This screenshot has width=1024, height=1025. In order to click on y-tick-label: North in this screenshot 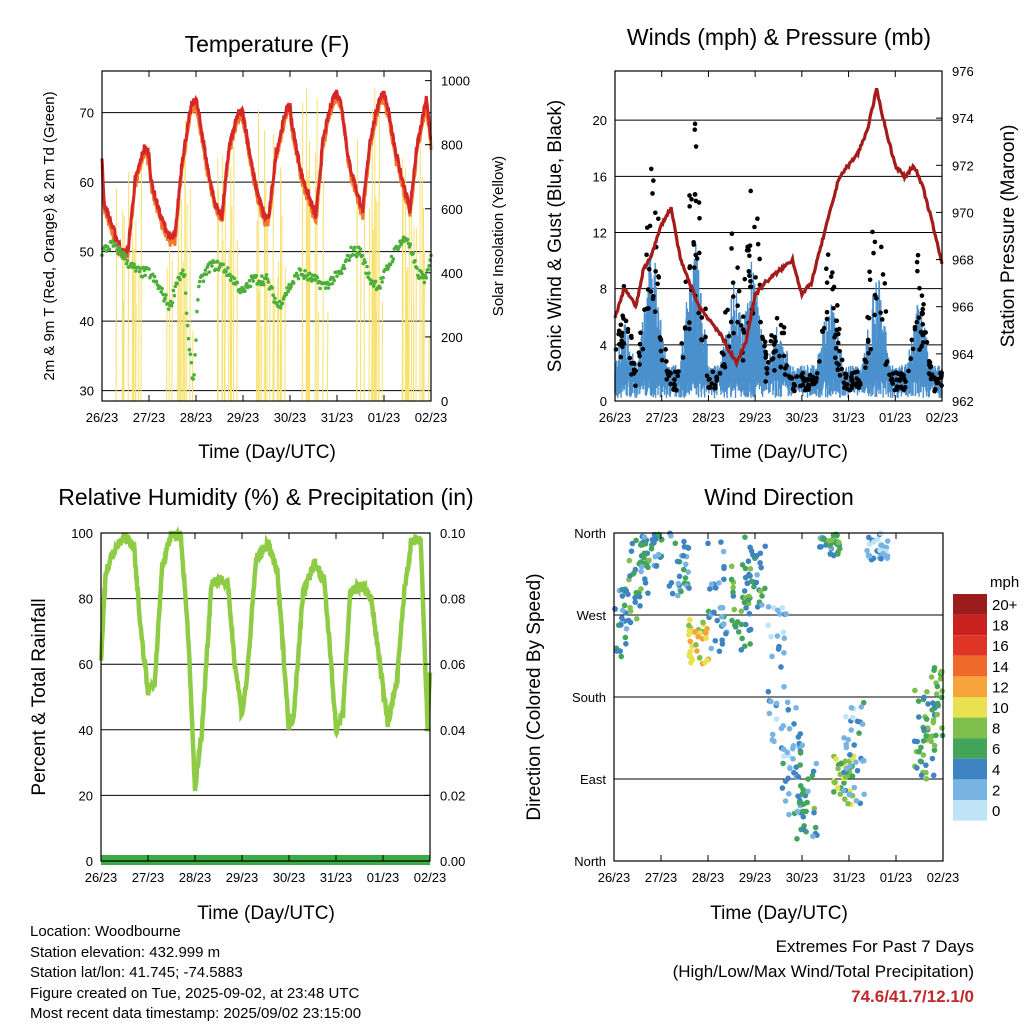, I will do `click(590, 861)`.